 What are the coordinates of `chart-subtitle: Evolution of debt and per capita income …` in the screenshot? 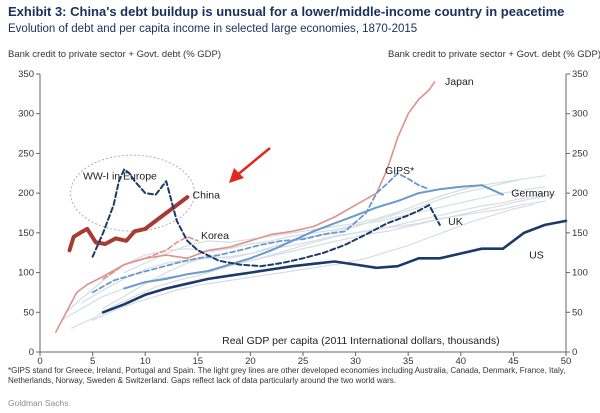 It's located at (213, 29).